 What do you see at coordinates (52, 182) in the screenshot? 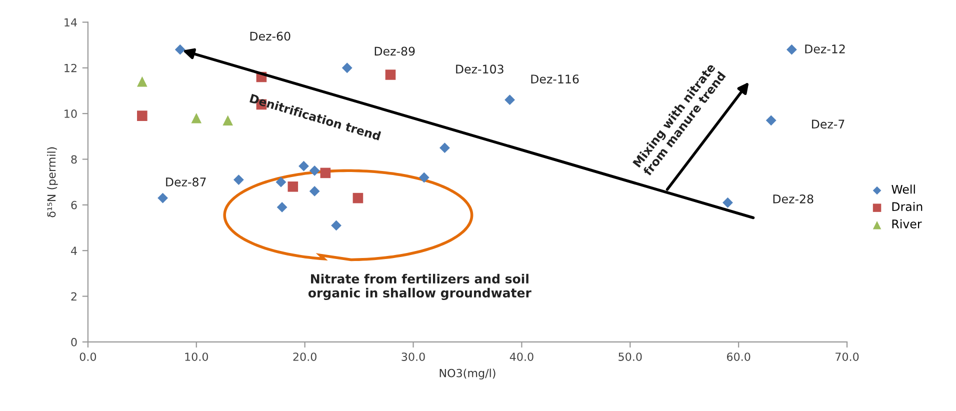
I see `y-axis-title: δ¹⁵N (permil)` at bounding box center [52, 182].